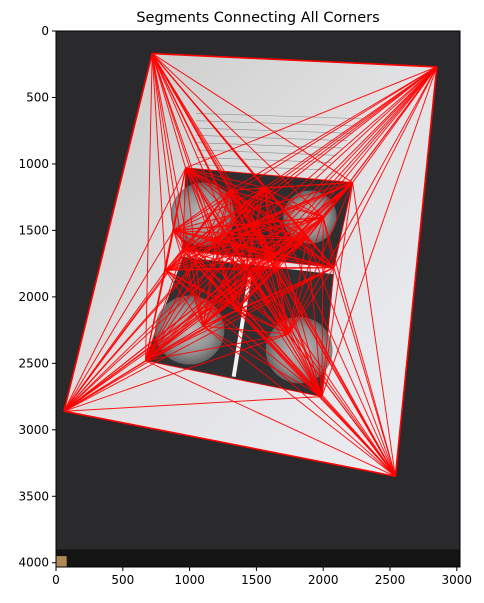 The width and height of the screenshot is (484, 603). I want to click on y-tick-label: 500, so click(37, 97).